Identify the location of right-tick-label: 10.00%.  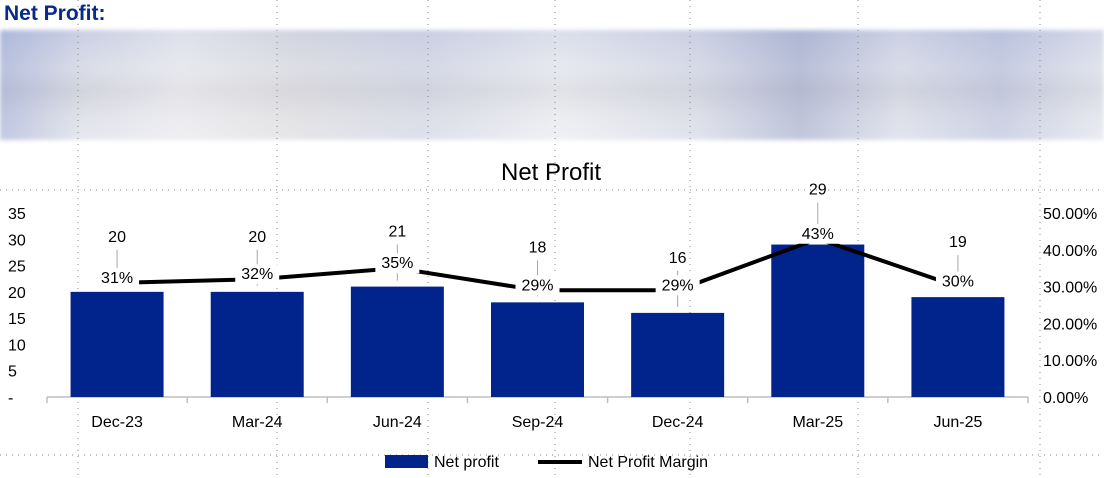
(1070, 361).